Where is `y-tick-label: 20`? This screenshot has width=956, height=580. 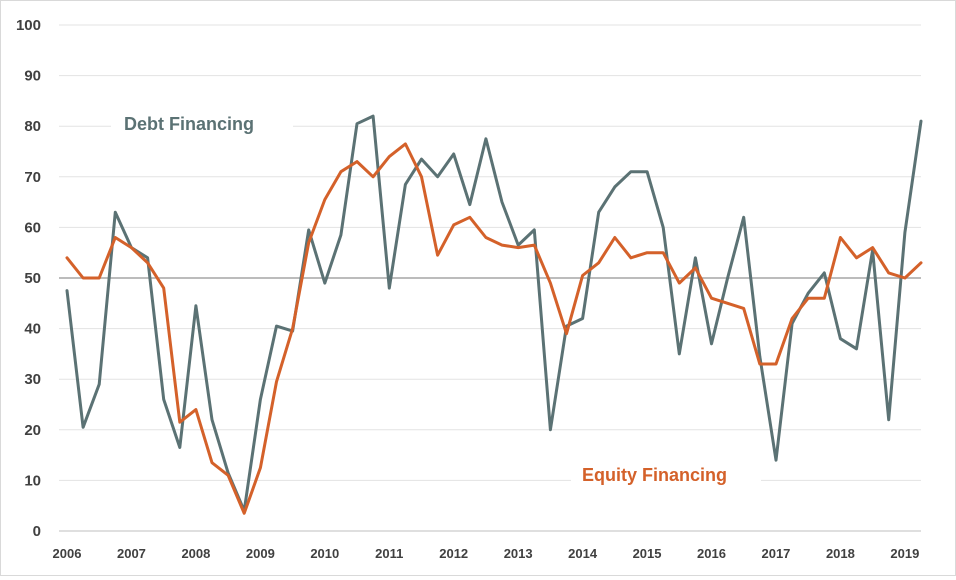 y-tick-label: 20 is located at coordinates (32, 430).